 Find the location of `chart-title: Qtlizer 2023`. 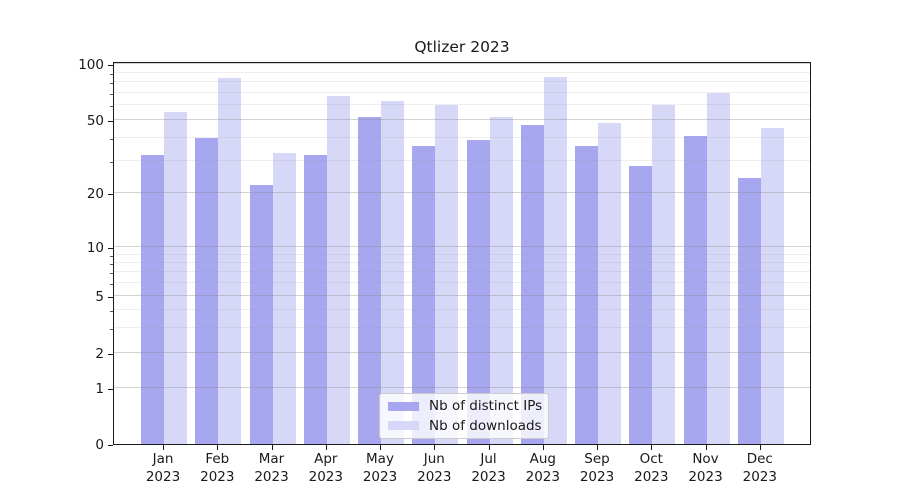

chart-title: Qtlizer 2023 is located at coordinates (462, 47).